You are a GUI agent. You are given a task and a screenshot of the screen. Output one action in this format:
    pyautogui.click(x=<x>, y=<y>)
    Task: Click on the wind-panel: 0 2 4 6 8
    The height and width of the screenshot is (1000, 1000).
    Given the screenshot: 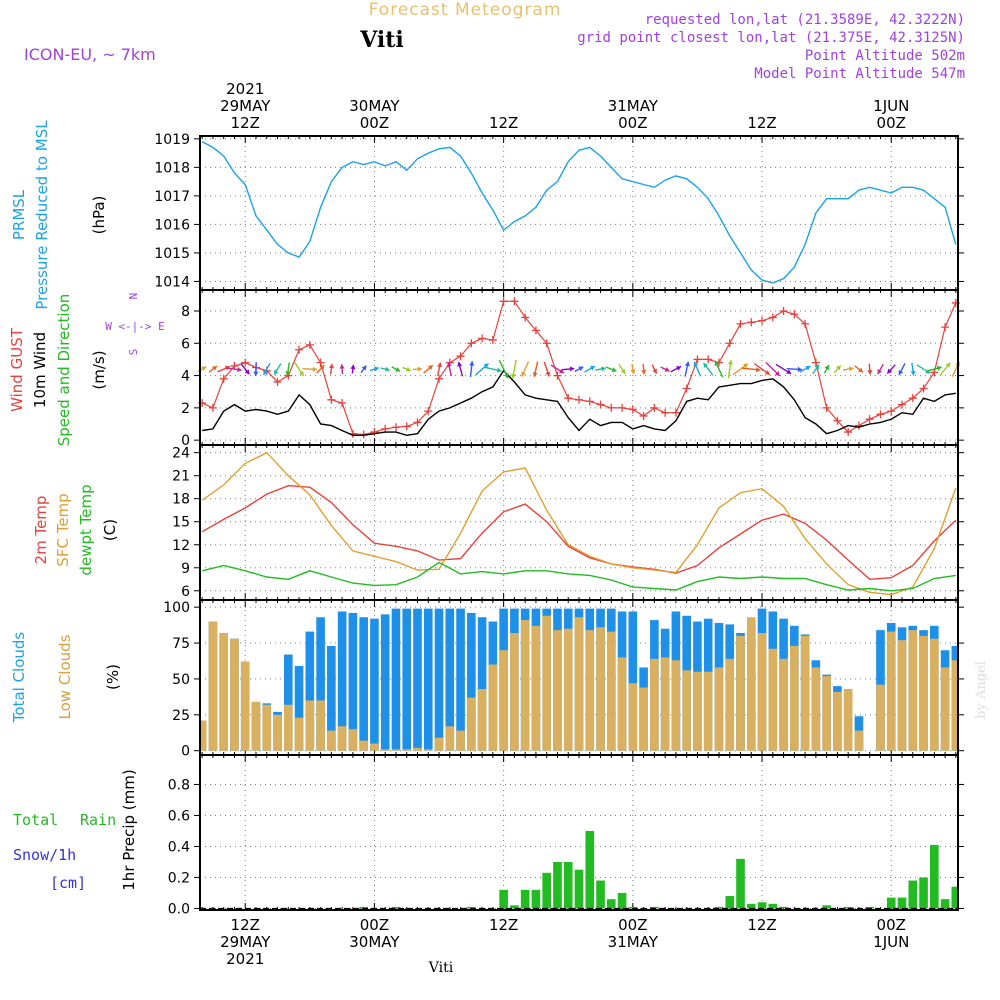 What is the action you would take?
    pyautogui.click(x=572, y=369)
    